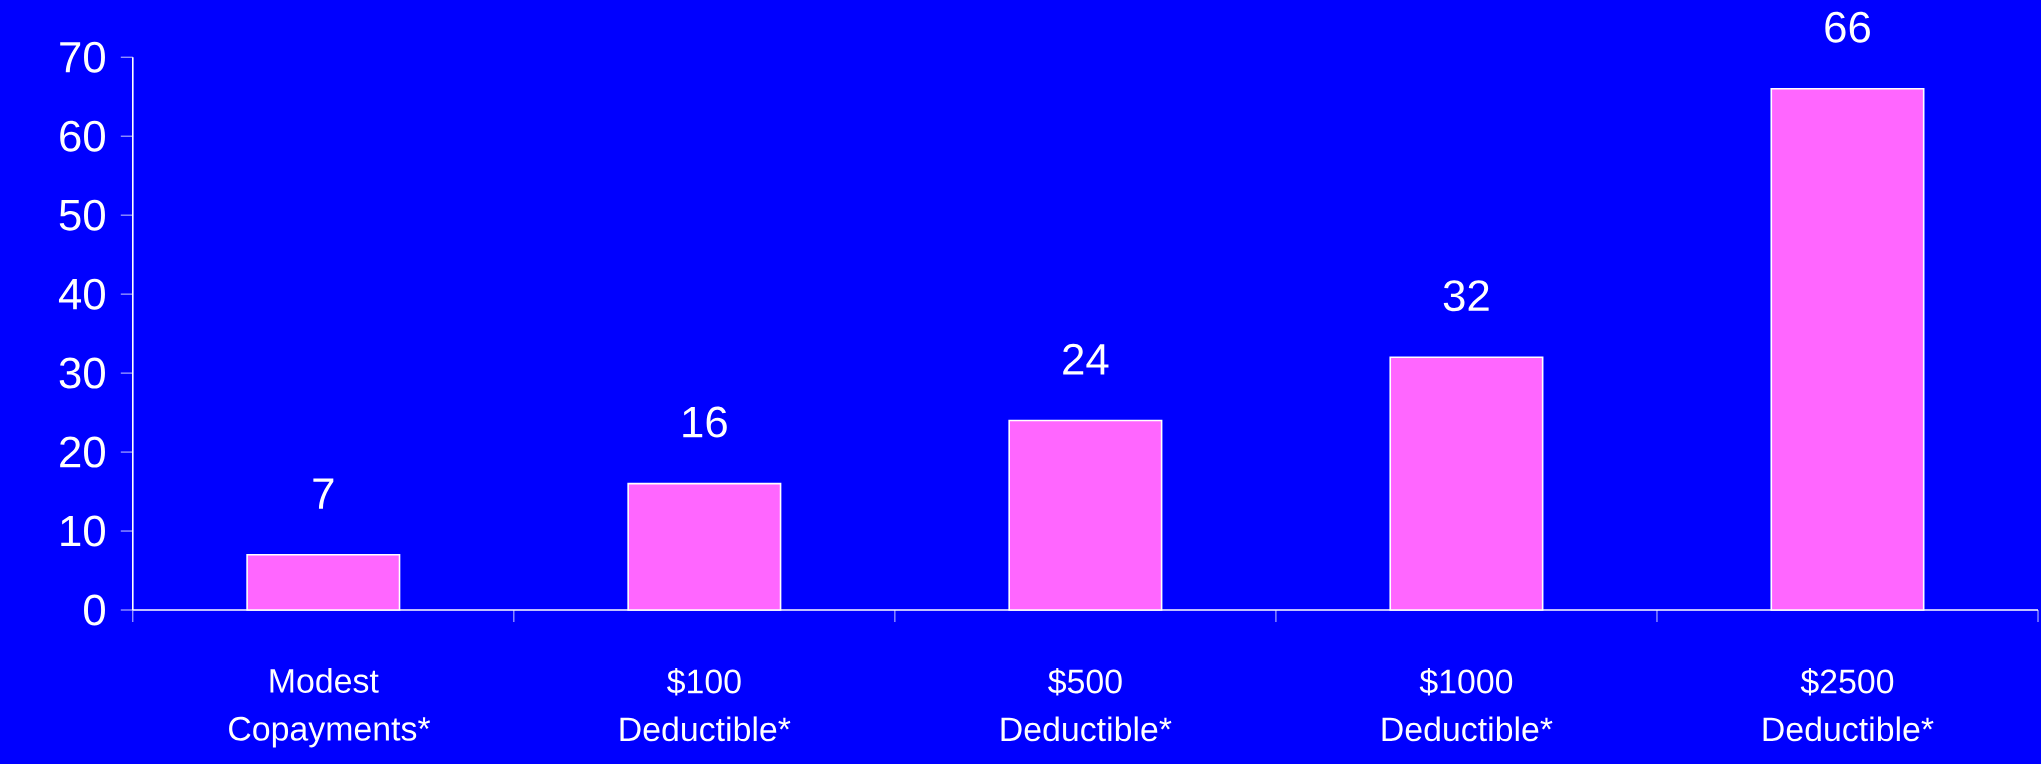 This screenshot has width=2041, height=764. Describe the element at coordinates (1847, 27) in the screenshot. I see `data-label: 66` at that location.